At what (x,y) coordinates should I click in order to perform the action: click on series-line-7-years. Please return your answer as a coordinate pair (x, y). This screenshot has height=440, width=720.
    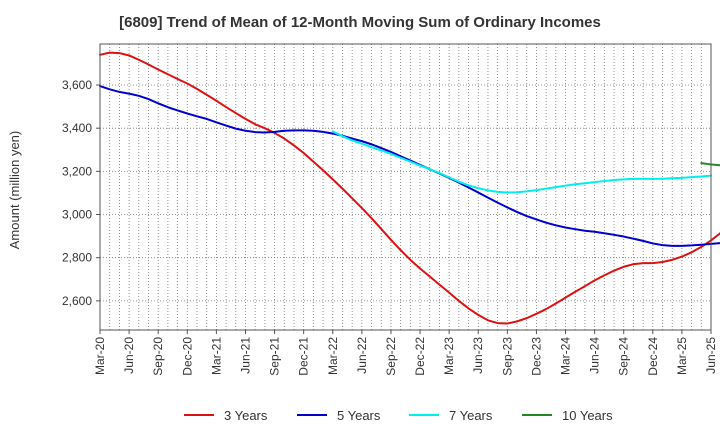
    Looking at the image, I should click on (521, 162).